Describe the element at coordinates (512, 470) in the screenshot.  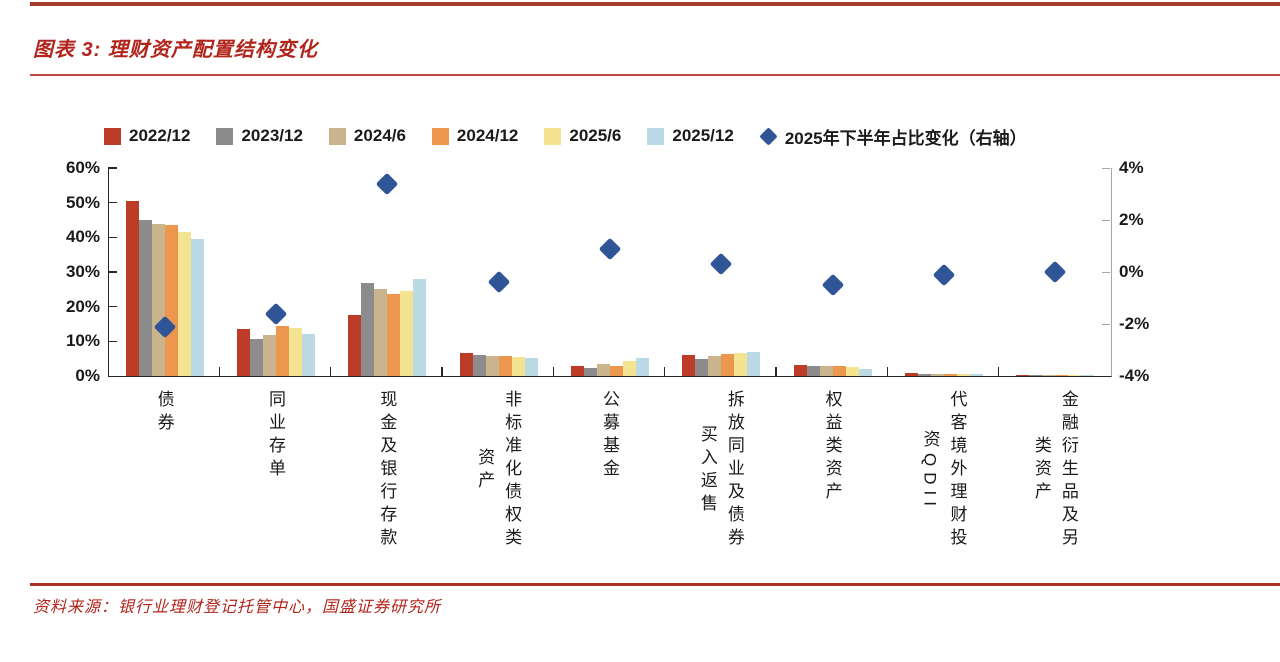
I see `x-axis-label-column: 非标准化债权类` at that location.